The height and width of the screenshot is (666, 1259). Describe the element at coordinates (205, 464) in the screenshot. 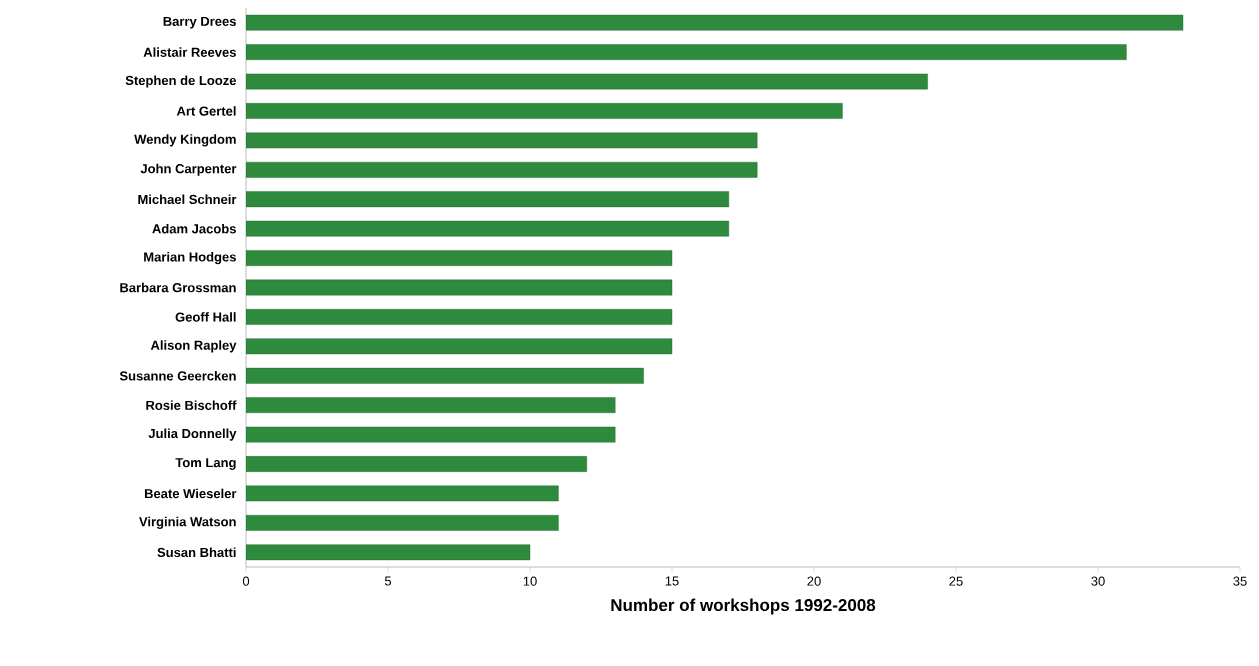

I see `y-tick-label: Tom Lang` at that location.